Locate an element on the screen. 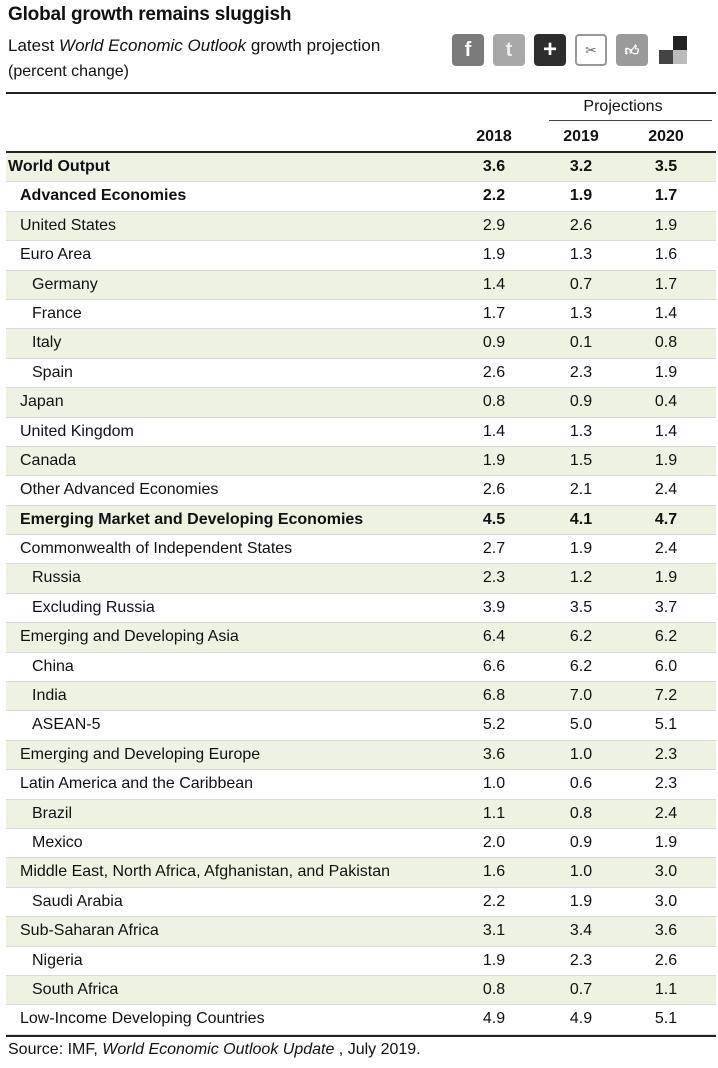  cell-value: 6.2 is located at coordinates (581, 666).